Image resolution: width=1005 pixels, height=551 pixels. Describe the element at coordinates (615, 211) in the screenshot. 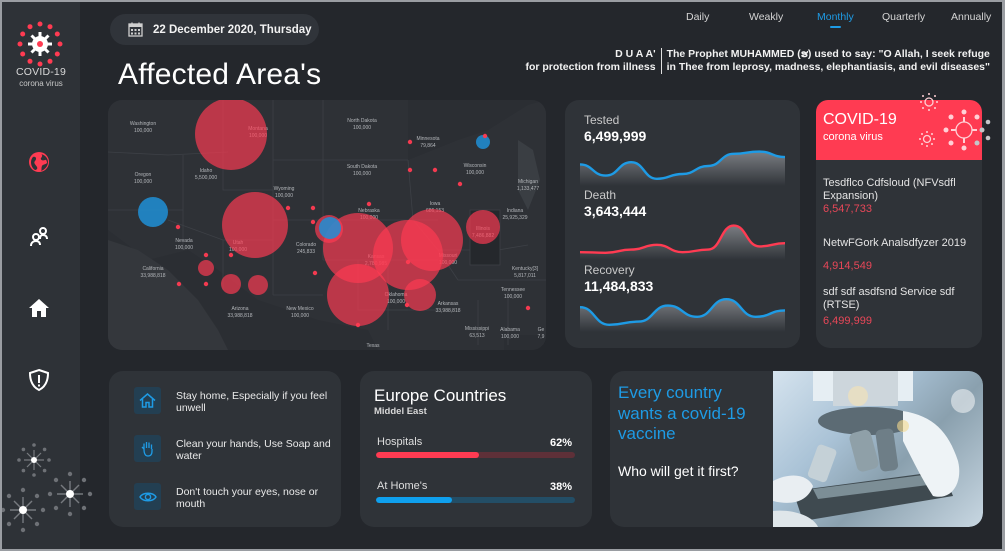

I see `stat-value-death: 3,643,444` at that location.